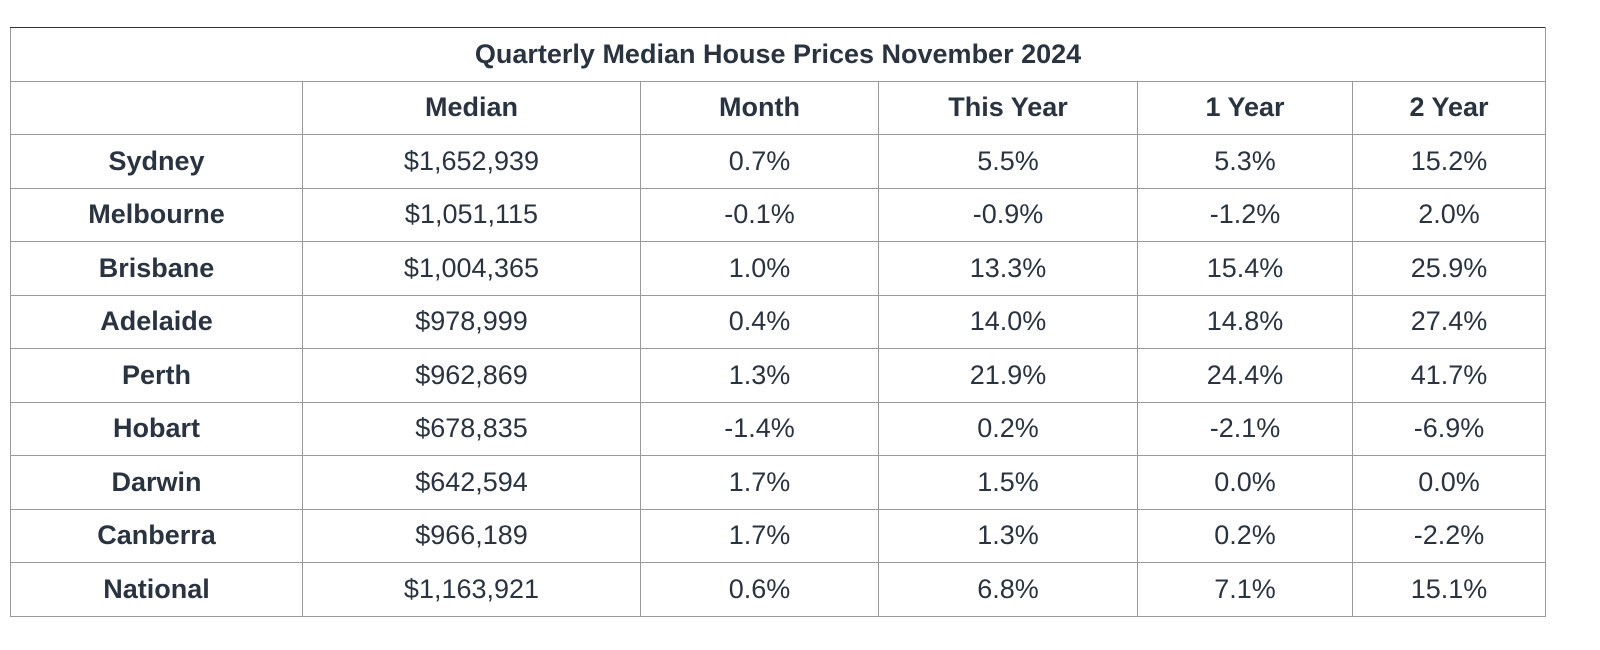 This screenshot has width=1600, height=650. I want to click on table-row: Darwin $642,594 1.7% 1.5% 0.0% 0.0%, so click(778, 482).